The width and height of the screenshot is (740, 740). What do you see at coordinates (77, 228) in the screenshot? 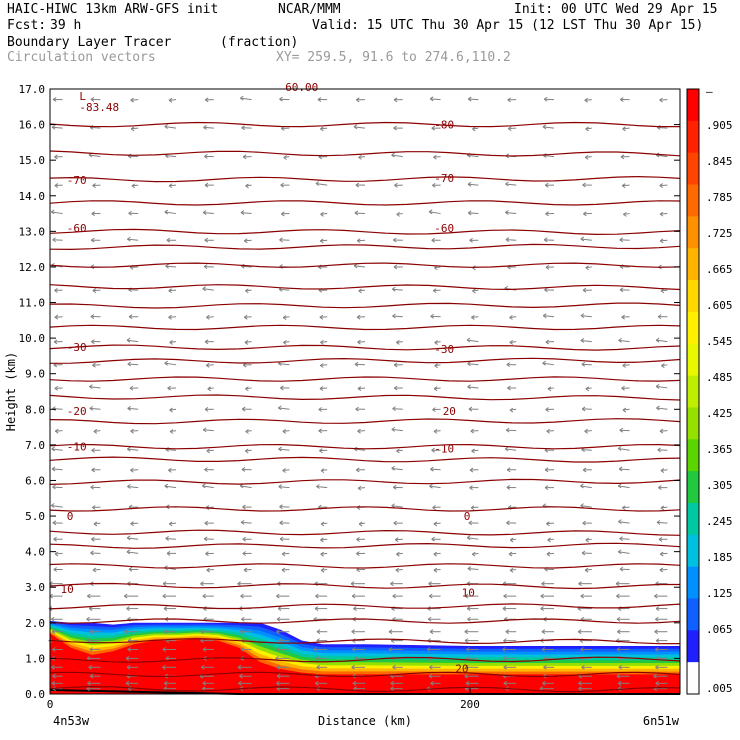
I see `isotherm-label: -60` at bounding box center [77, 228].